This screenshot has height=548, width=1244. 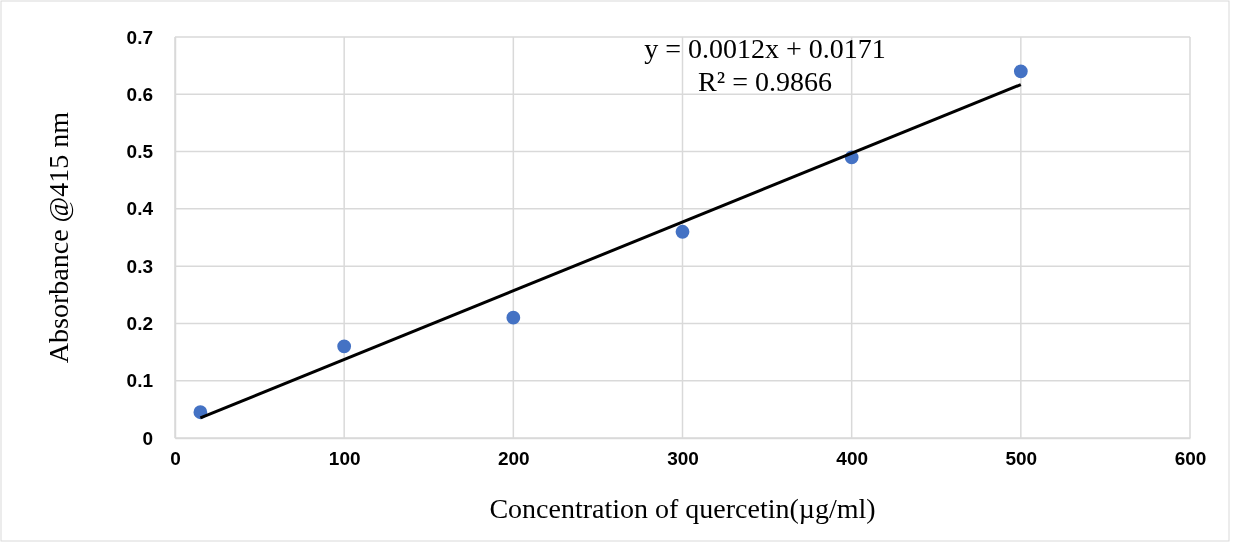 I want to click on x-tick-label: 400, so click(x=852, y=459).